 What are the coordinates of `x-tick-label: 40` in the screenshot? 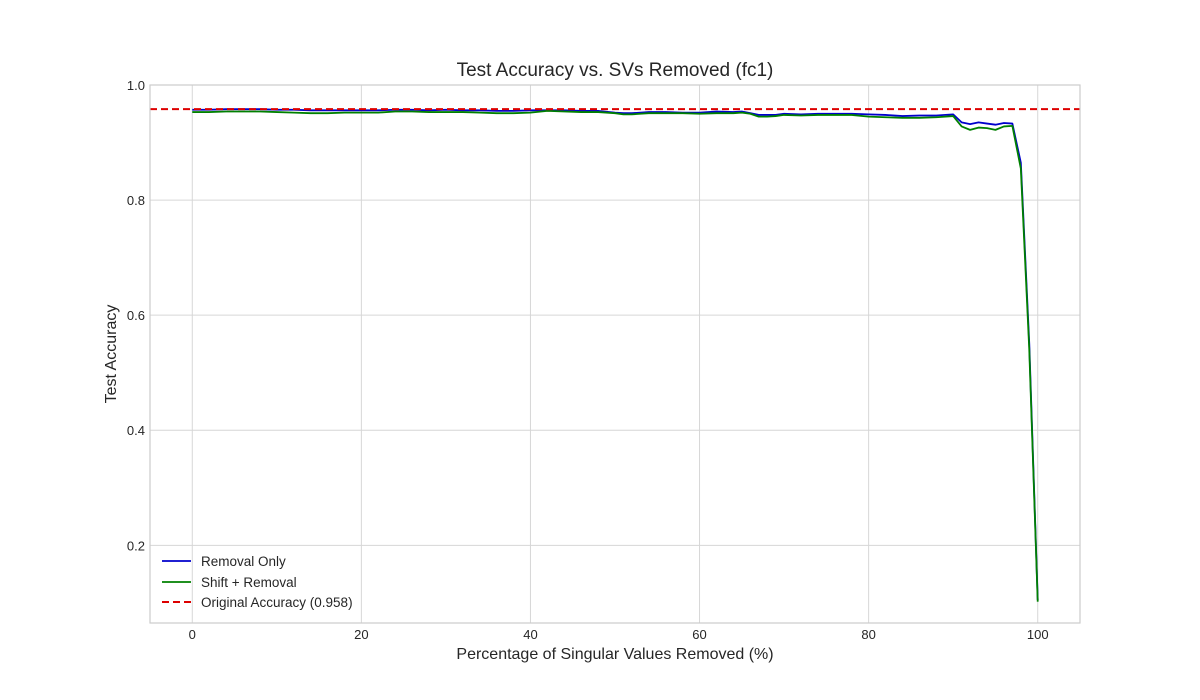 It's located at (530, 634).